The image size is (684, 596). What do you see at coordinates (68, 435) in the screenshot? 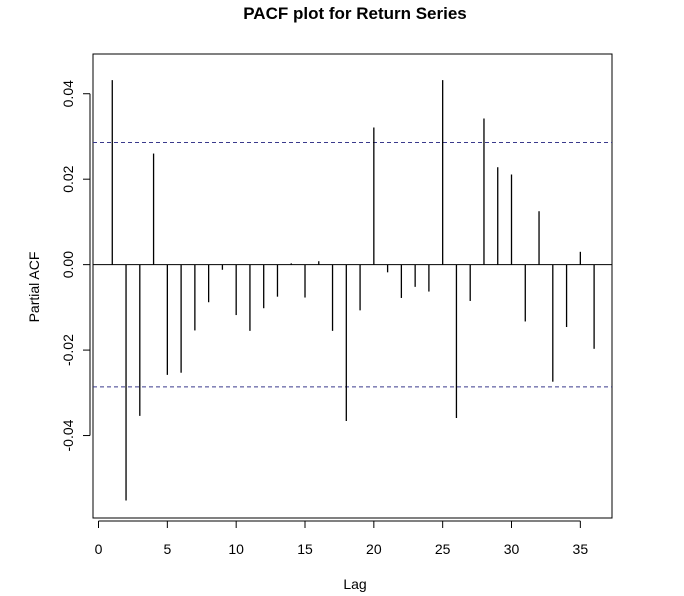
I see `y-tick-label: -0.04` at bounding box center [68, 435].